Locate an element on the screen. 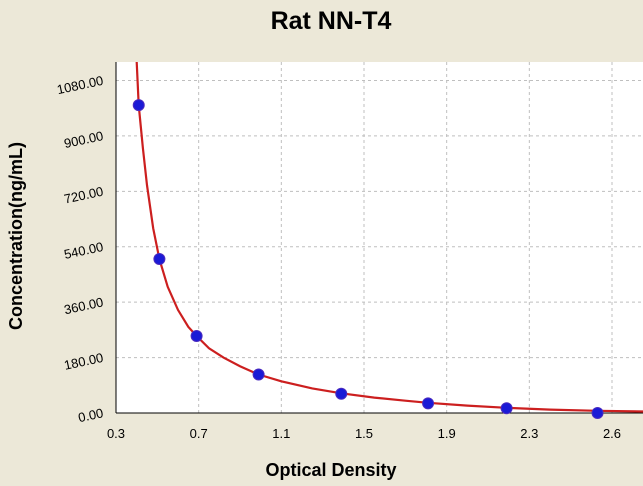 This screenshot has width=643, height=486. y-axis-title: Concentration(ng/mL) is located at coordinates (16, 236).